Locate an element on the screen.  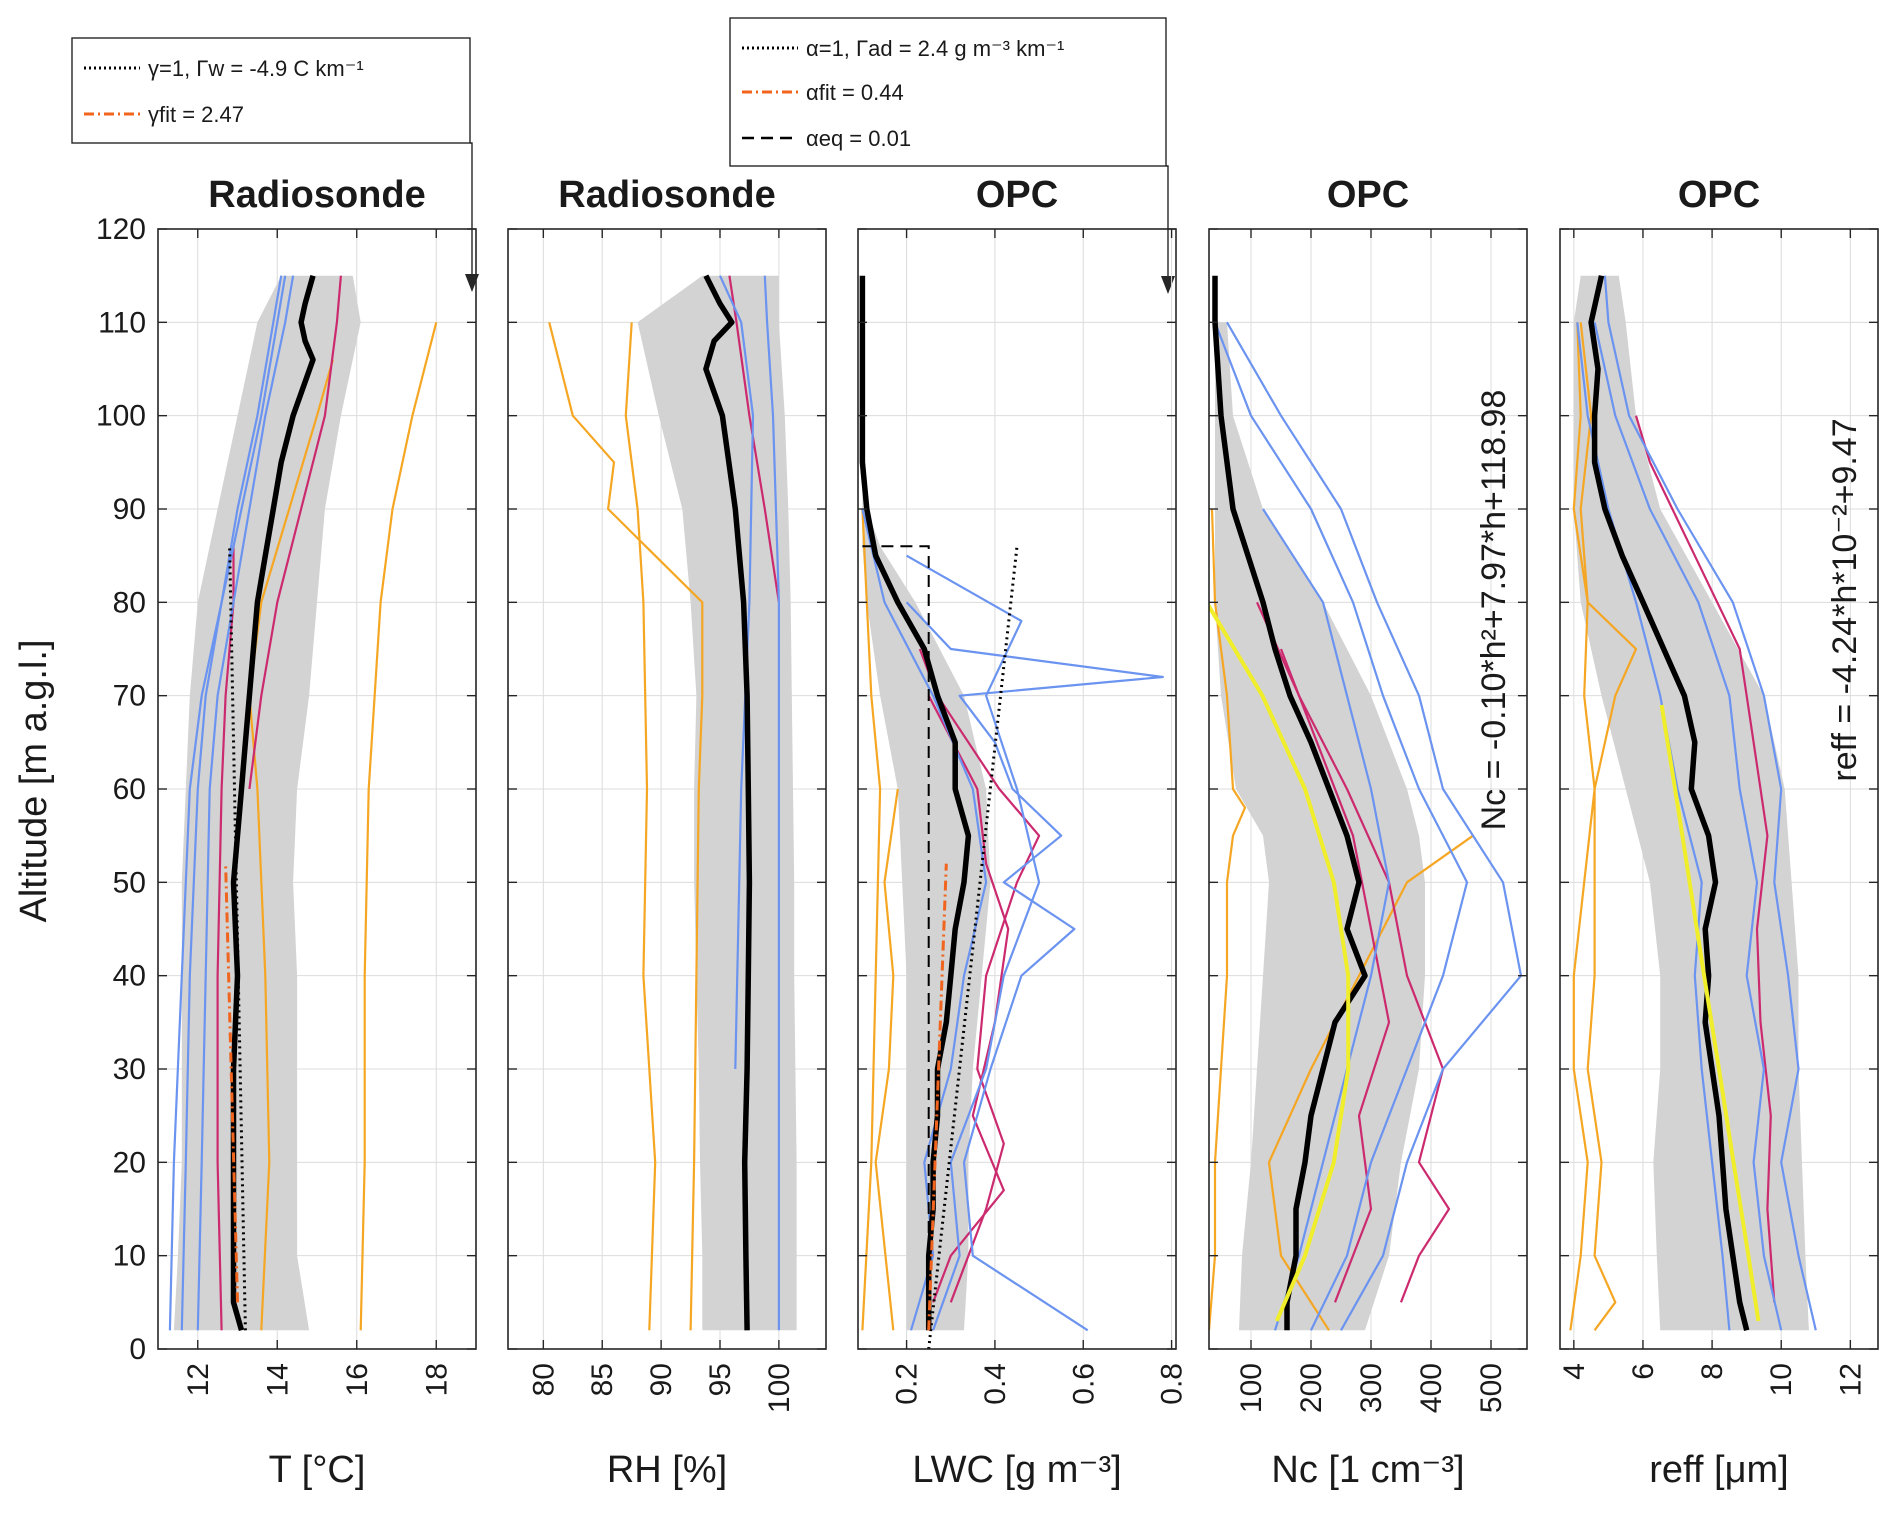
legend-lwc-reference: α=1, Γad = 2.4 g m⁻³ km⁻¹ is located at coordinates (935, 48).